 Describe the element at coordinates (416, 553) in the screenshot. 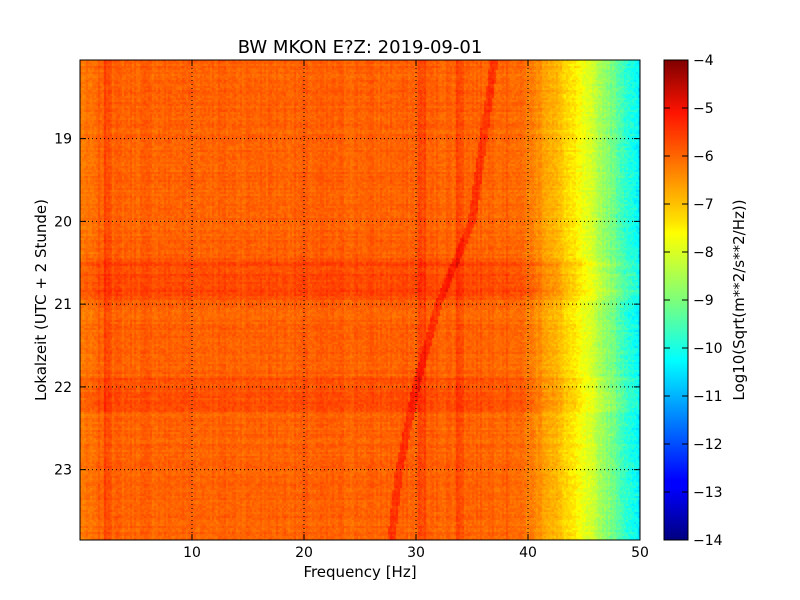

I see `x-tick-label: 30` at that location.